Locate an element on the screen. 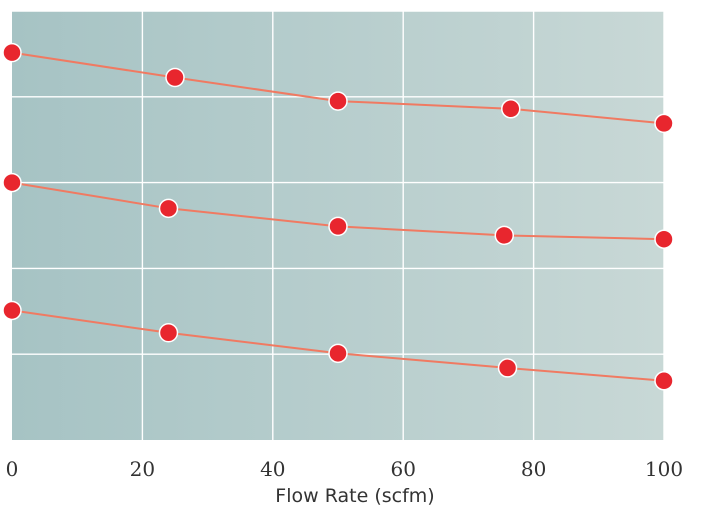 The image size is (701, 512). x-tick-labels: 0 20 40 60 80 100 is located at coordinates (344, 469).